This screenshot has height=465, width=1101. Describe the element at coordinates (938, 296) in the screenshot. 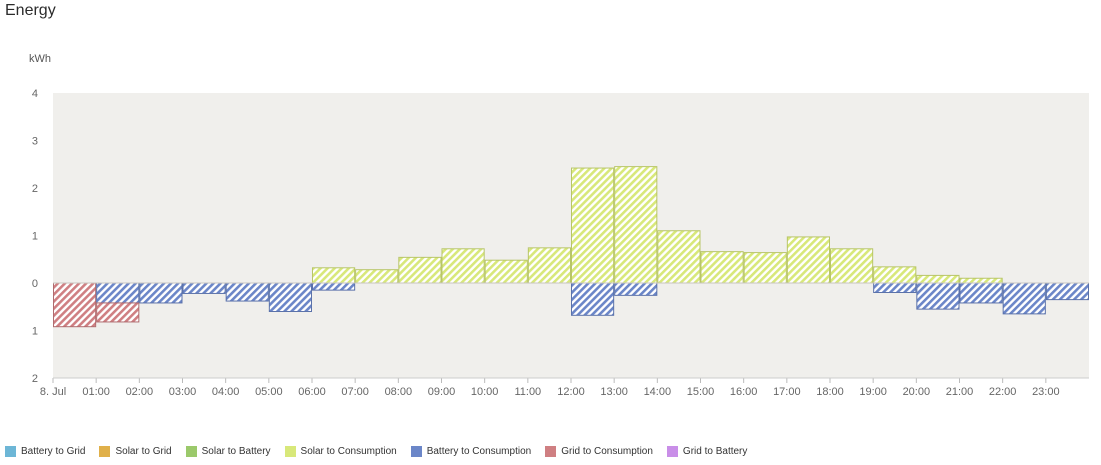

I see `bar-battery-to-consumption-2000` at that location.